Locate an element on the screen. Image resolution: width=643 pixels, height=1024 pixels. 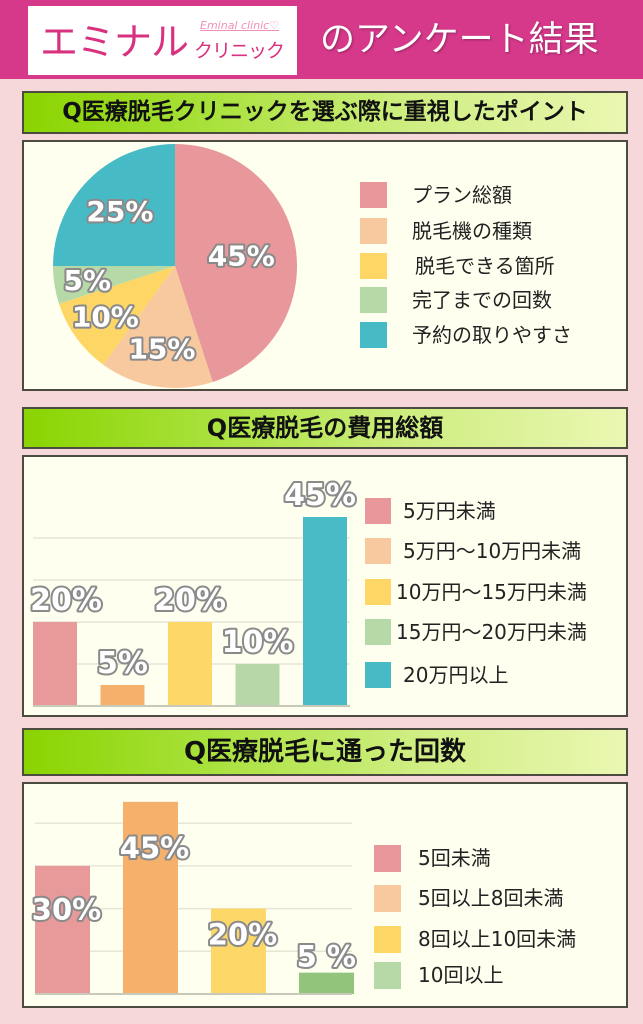
question-header-3: Q医療脱毛に通った回数 is located at coordinates (325, 752).